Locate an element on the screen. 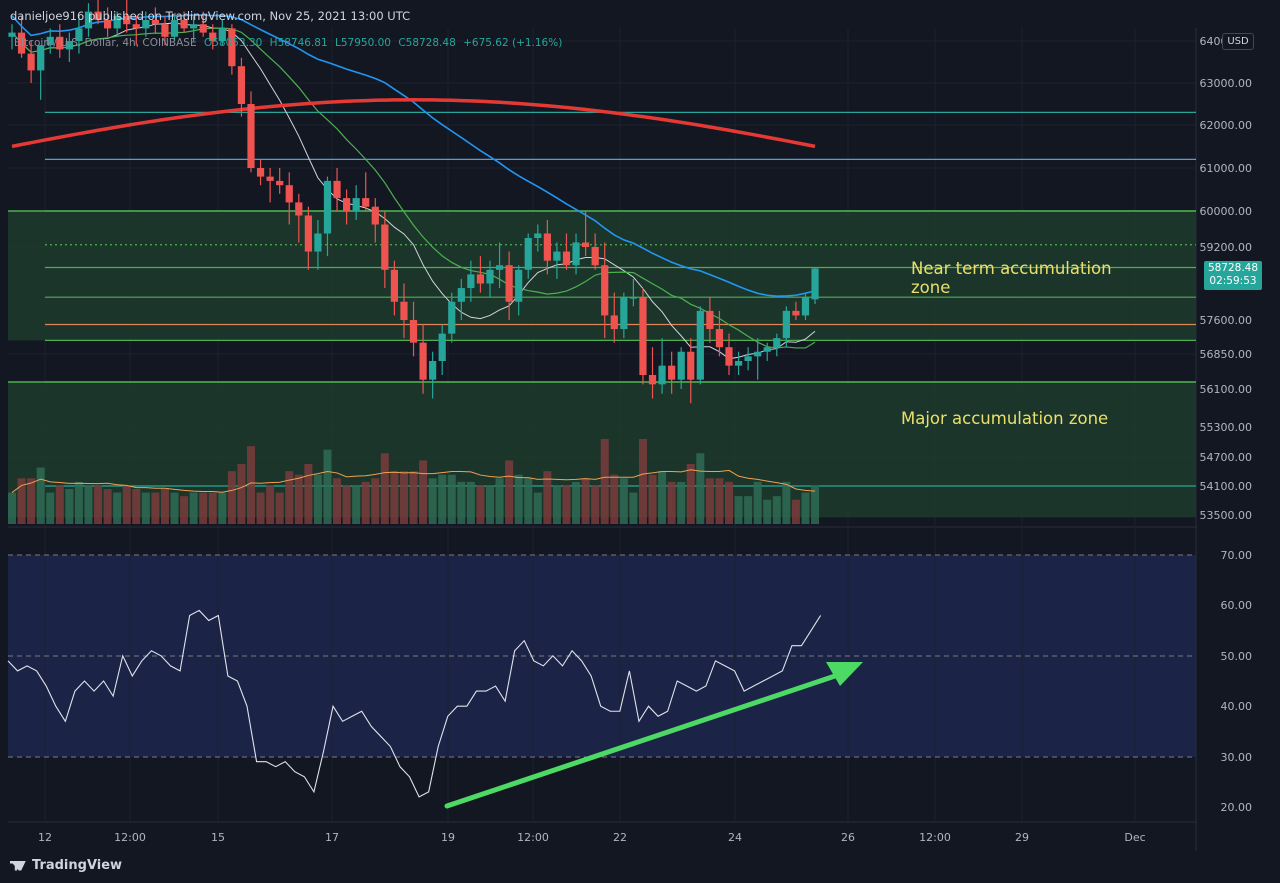 The height and width of the screenshot is (883, 1280). time-axis: 12 12:00 15 17 19 12:00 22 24 26 12:00 29 Dec is located at coordinates (592, 837).